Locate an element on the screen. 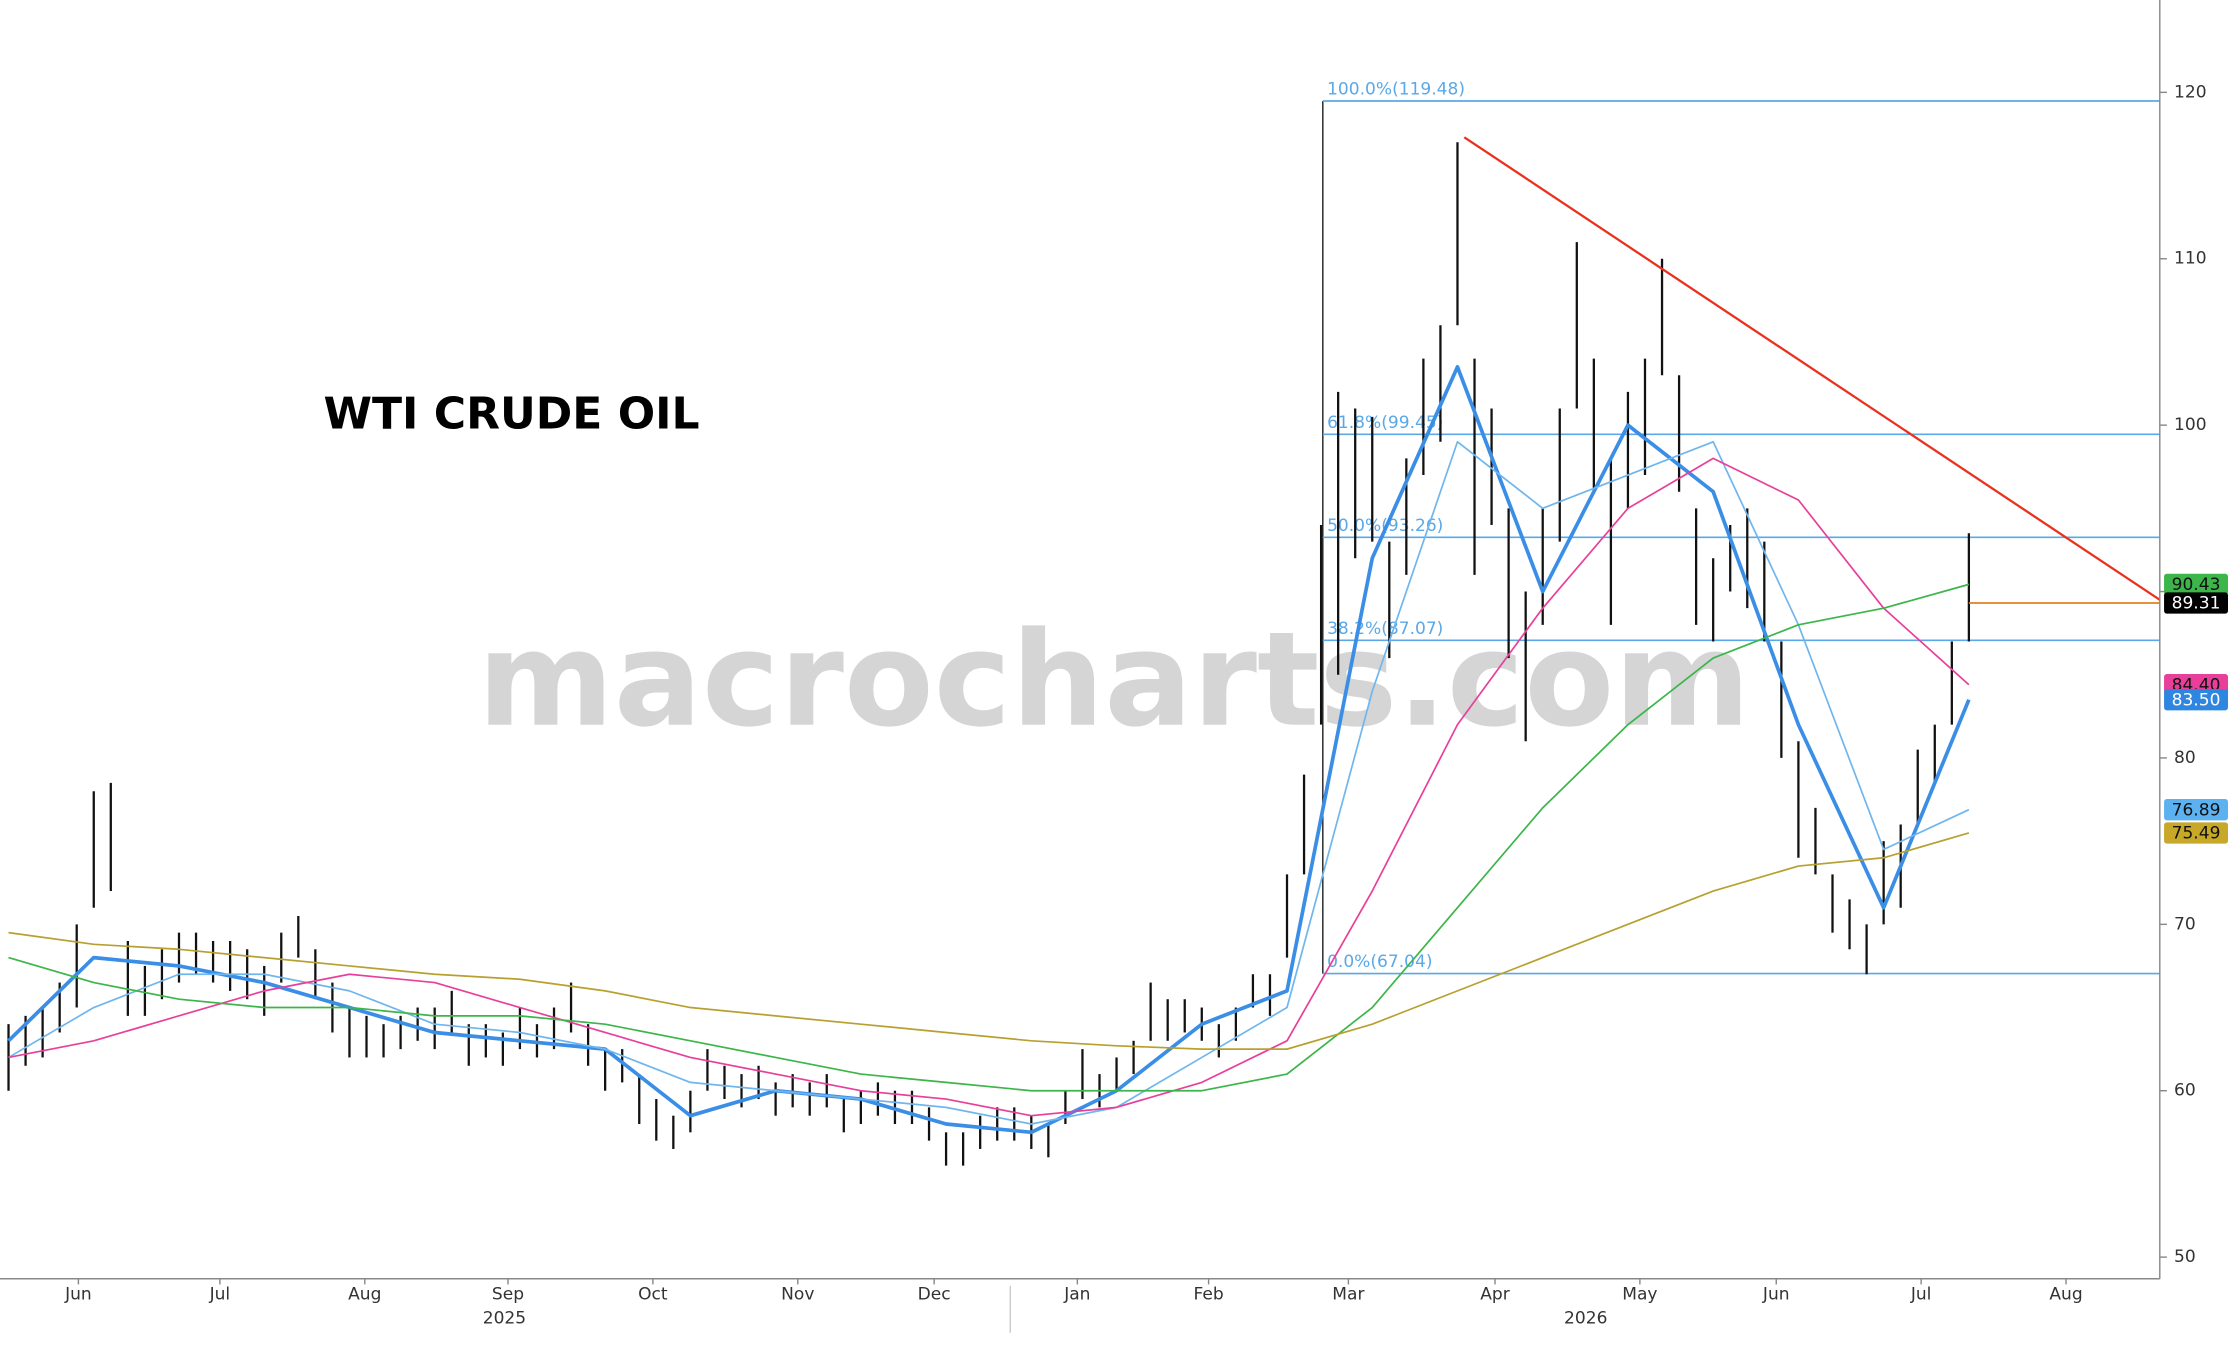 Image resolution: width=2228 pixels, height=1364 pixels. price-tag-label: 83.50 is located at coordinates (2196, 700).